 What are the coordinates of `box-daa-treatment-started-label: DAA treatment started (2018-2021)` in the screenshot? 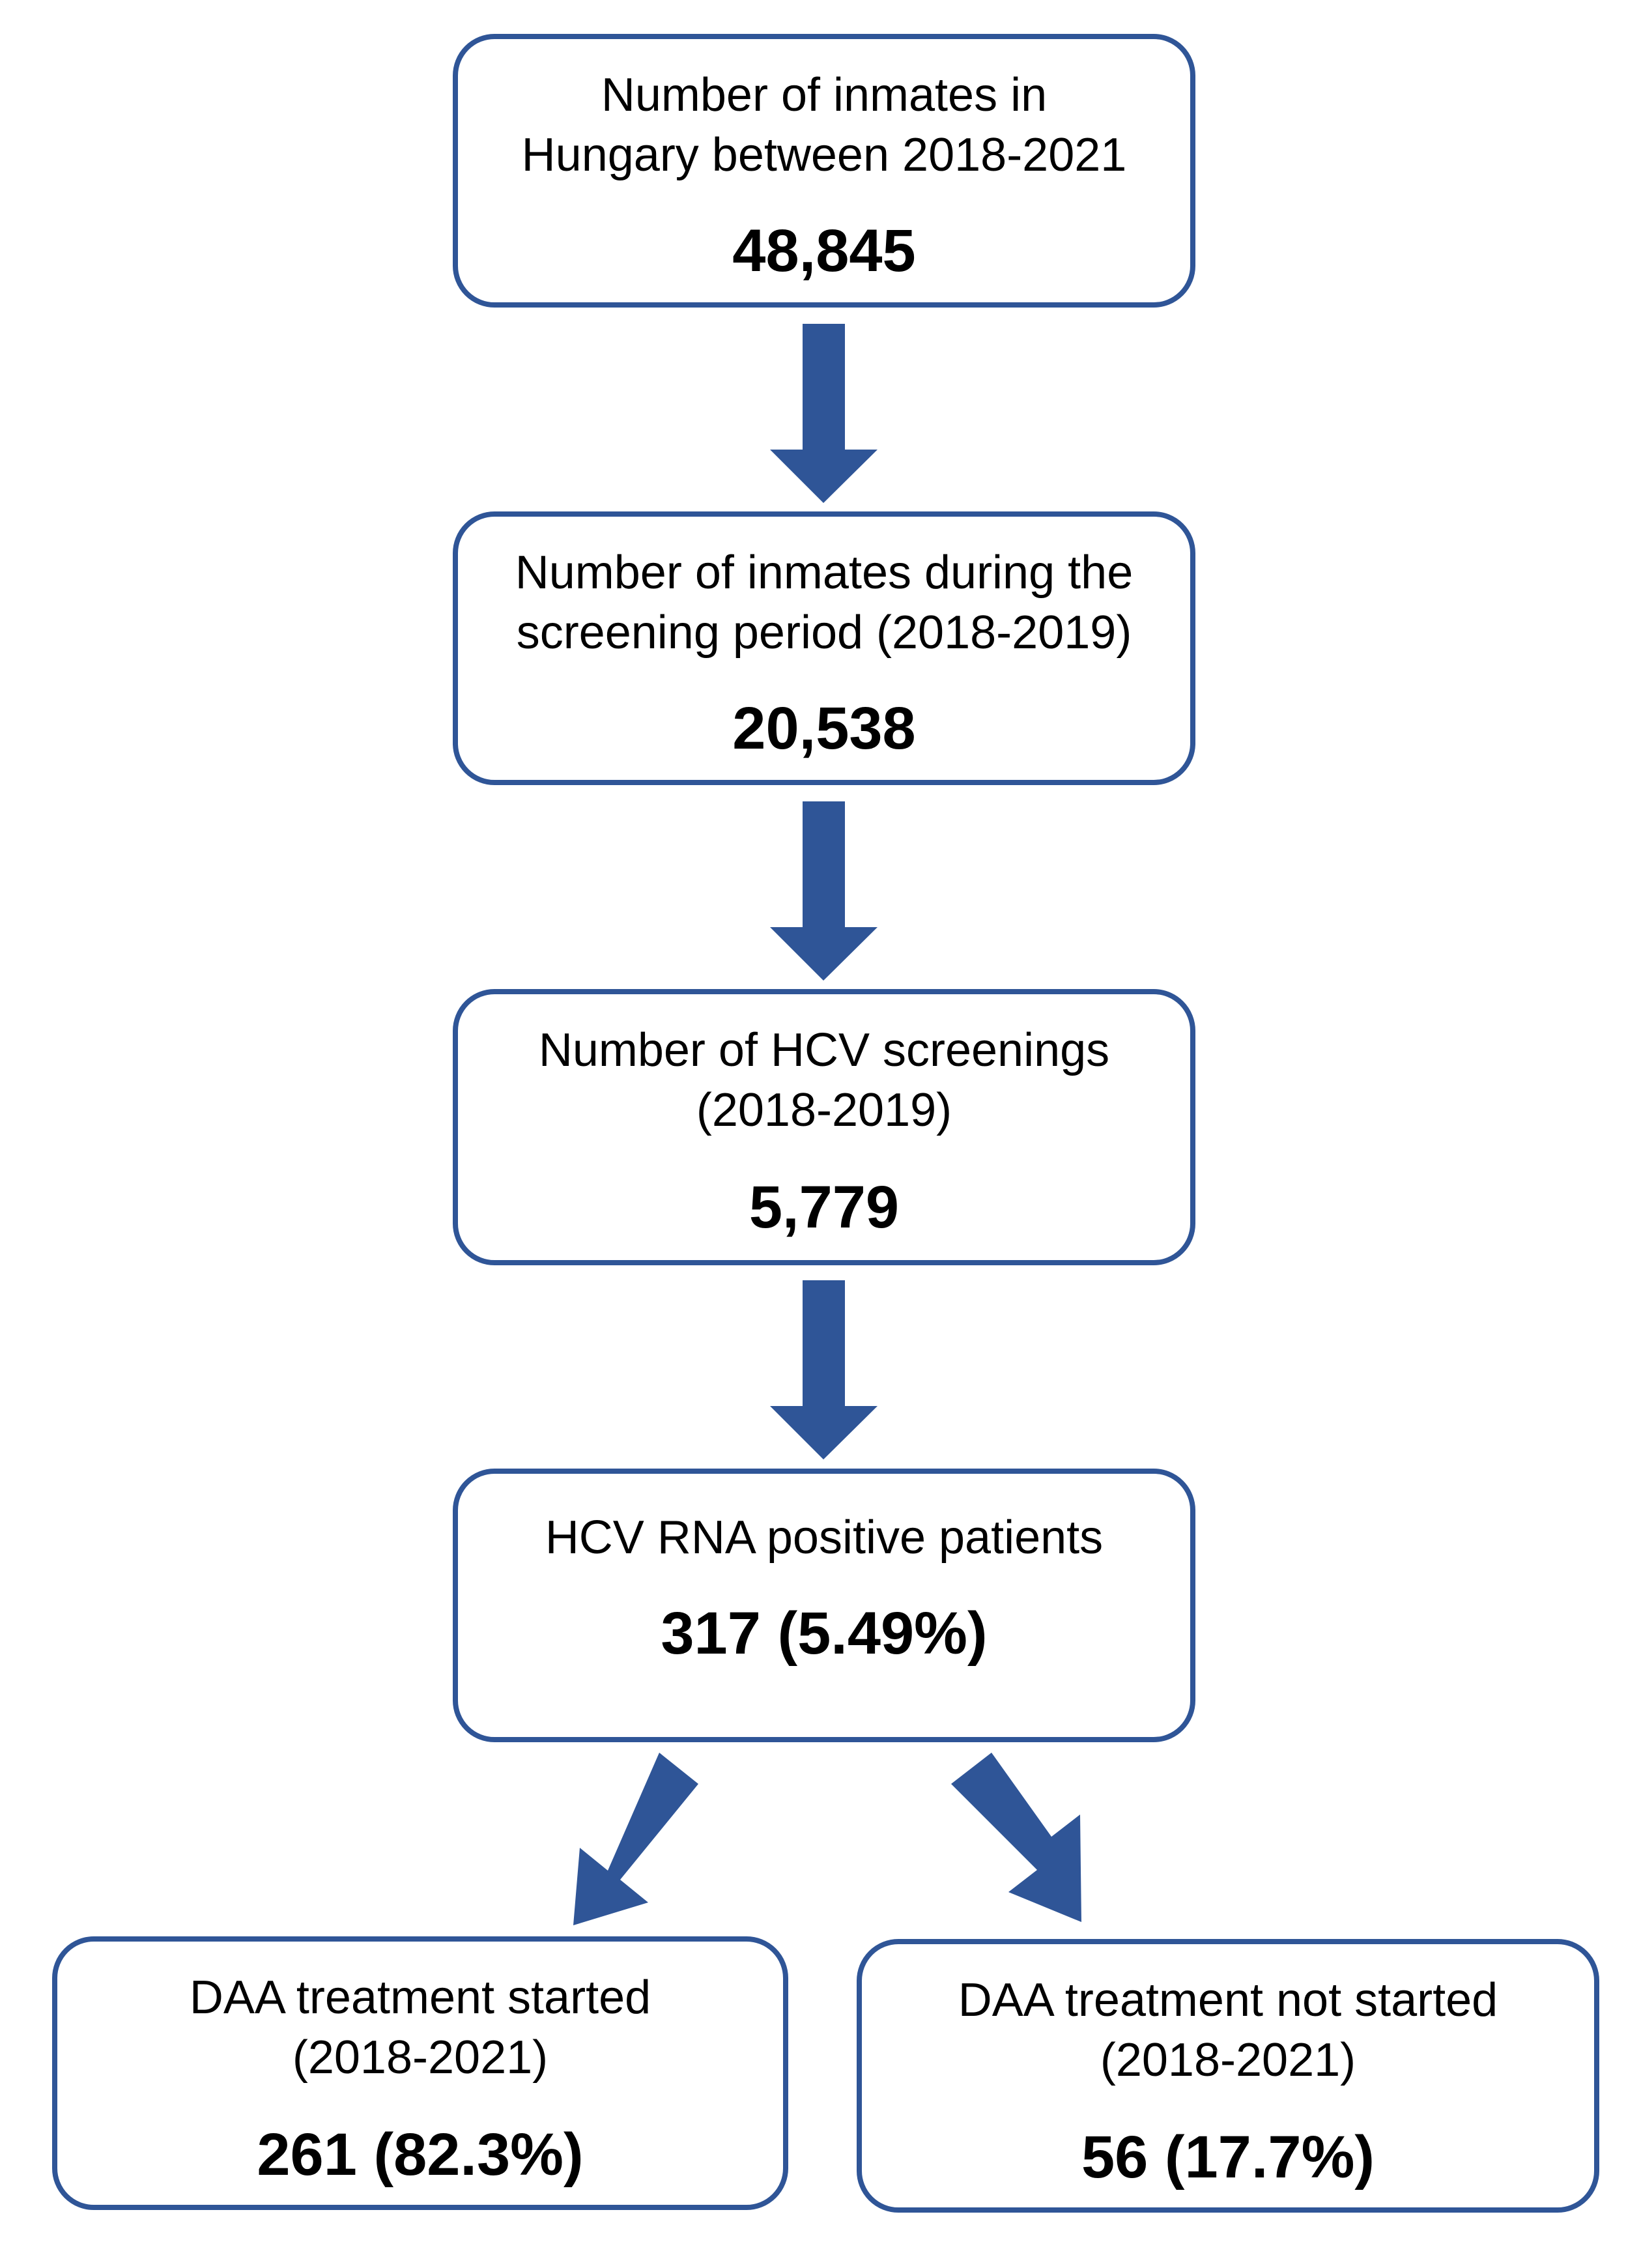 It's located at (420, 2028).